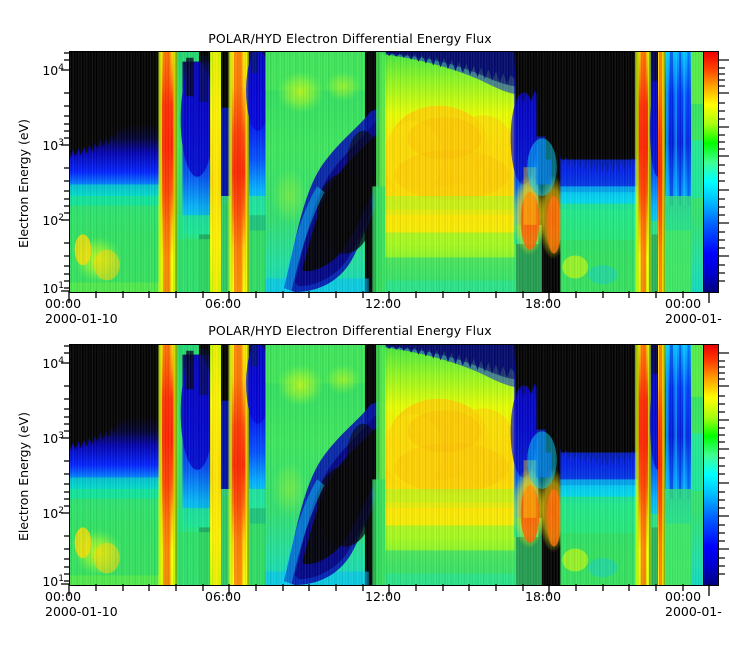 The image size is (730, 651). What do you see at coordinates (53, 581) in the screenshot?
I see `panel-2-ytick-1: 101` at bounding box center [53, 581].